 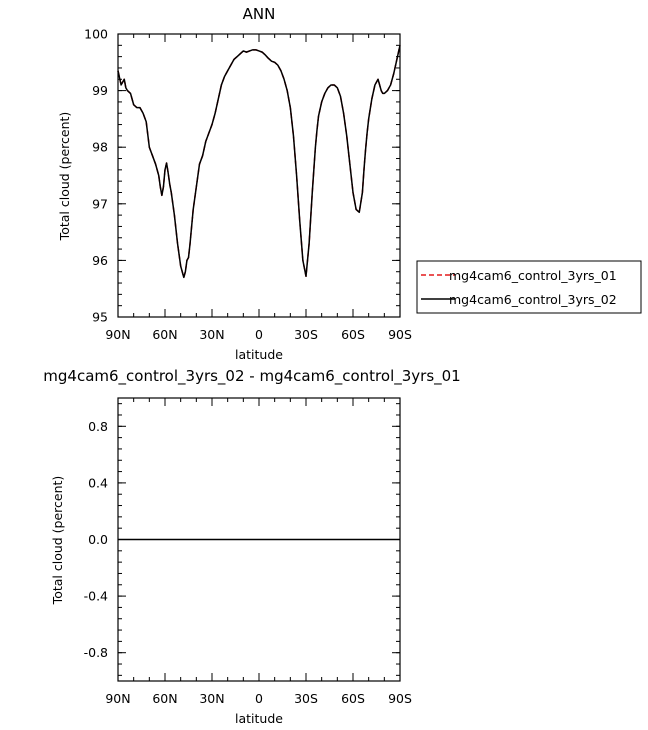 I want to click on top-x-tick-label: 30S, so click(x=306, y=334).